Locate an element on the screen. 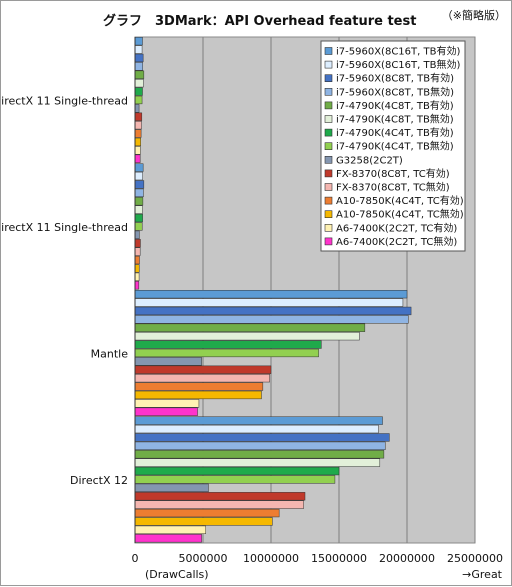 This screenshot has height=587, width=512. x-tick-label: 5000000 is located at coordinates (203, 558).